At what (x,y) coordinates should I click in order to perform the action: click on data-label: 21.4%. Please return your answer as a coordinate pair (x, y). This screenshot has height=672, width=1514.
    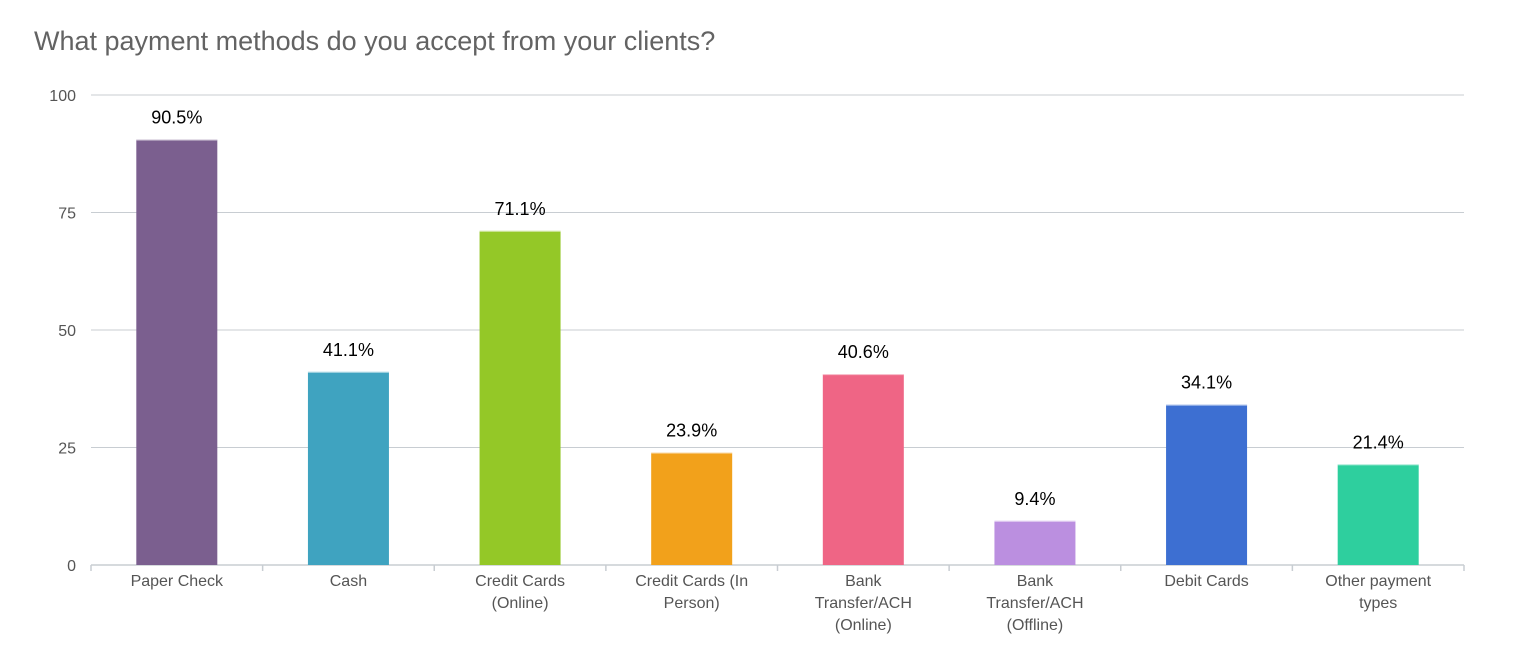
    Looking at the image, I should click on (1378, 442).